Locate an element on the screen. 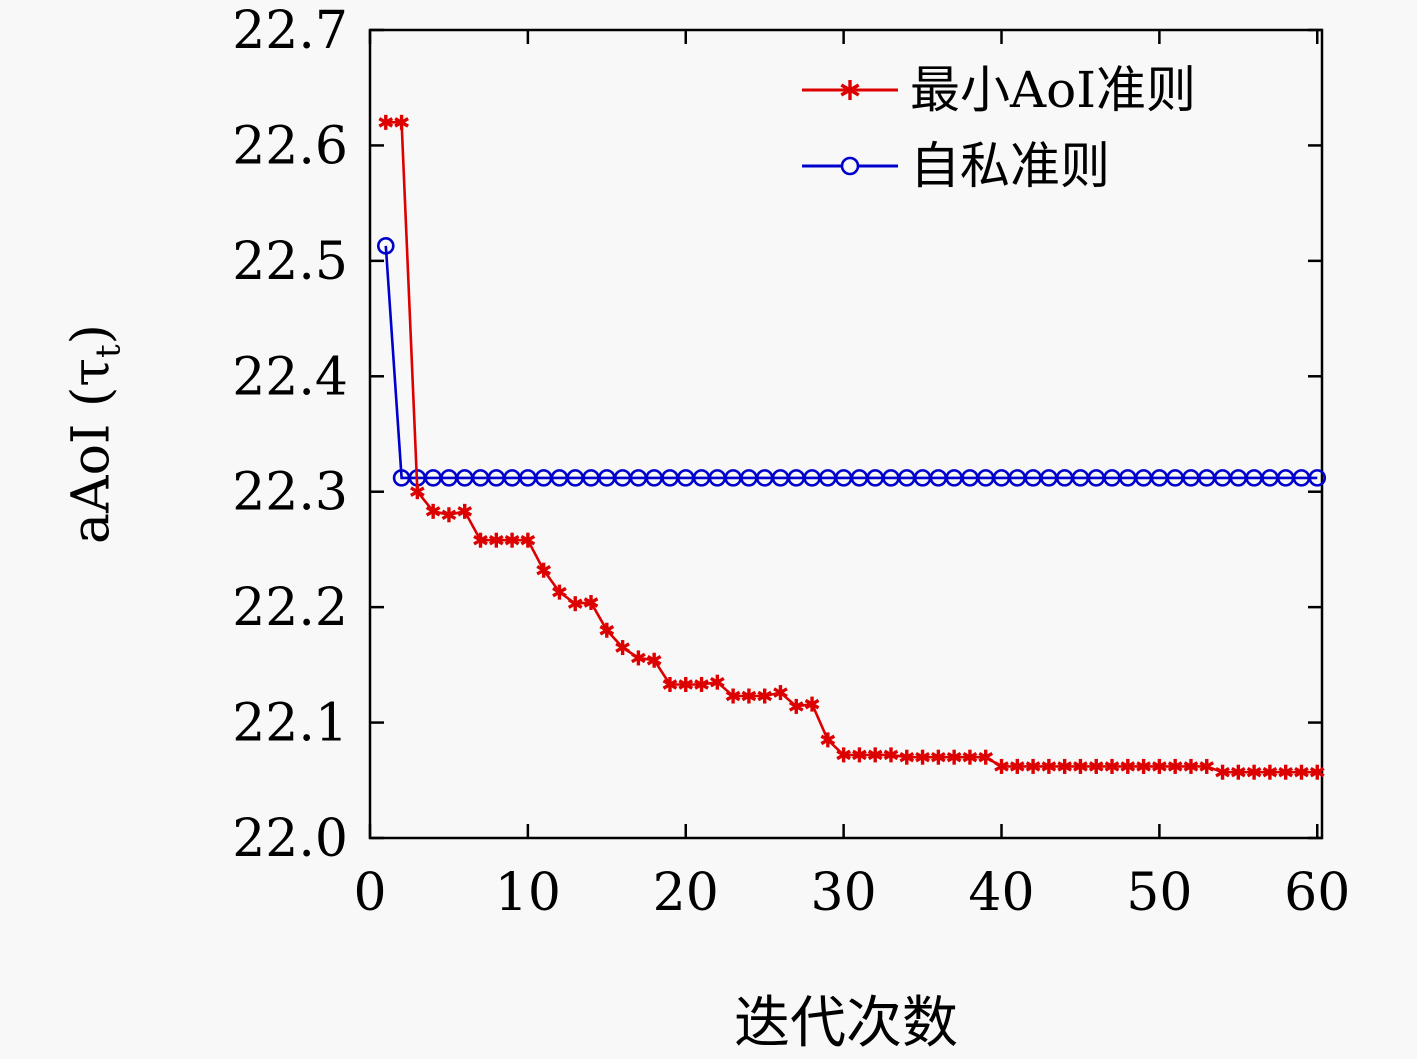 The image size is (1417, 1059). y-axis-label: aAoI (τt) is located at coordinates (94, 434).